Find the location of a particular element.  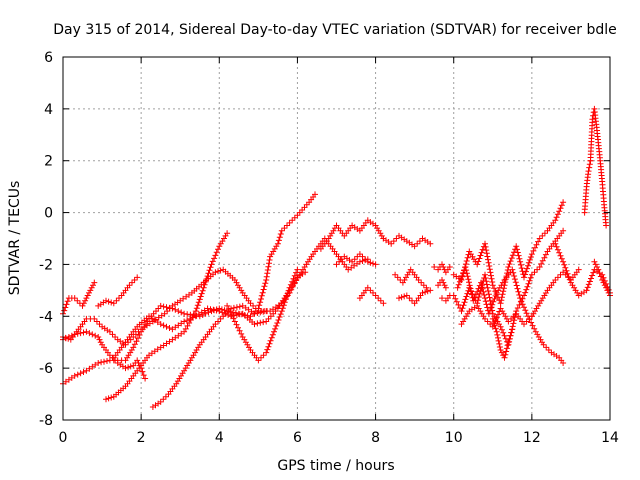

series-s8 is located at coordinates (209, 356).